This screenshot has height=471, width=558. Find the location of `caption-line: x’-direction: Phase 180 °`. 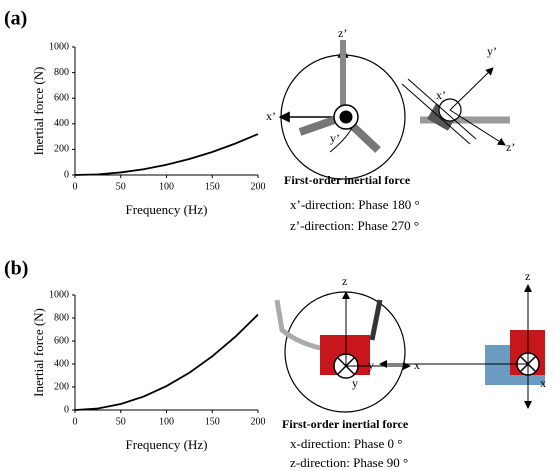

caption-line: x’-direction: Phase 180 ° is located at coordinates (355, 204).